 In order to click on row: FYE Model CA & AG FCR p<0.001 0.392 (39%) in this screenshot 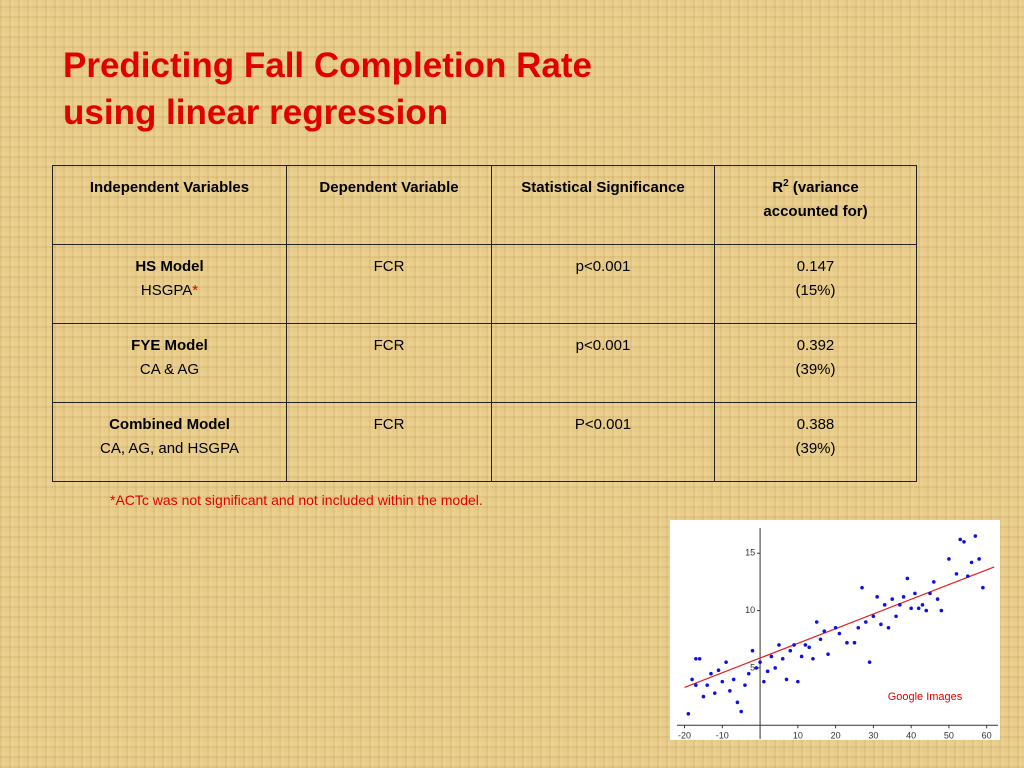, I will do `click(484, 363)`.